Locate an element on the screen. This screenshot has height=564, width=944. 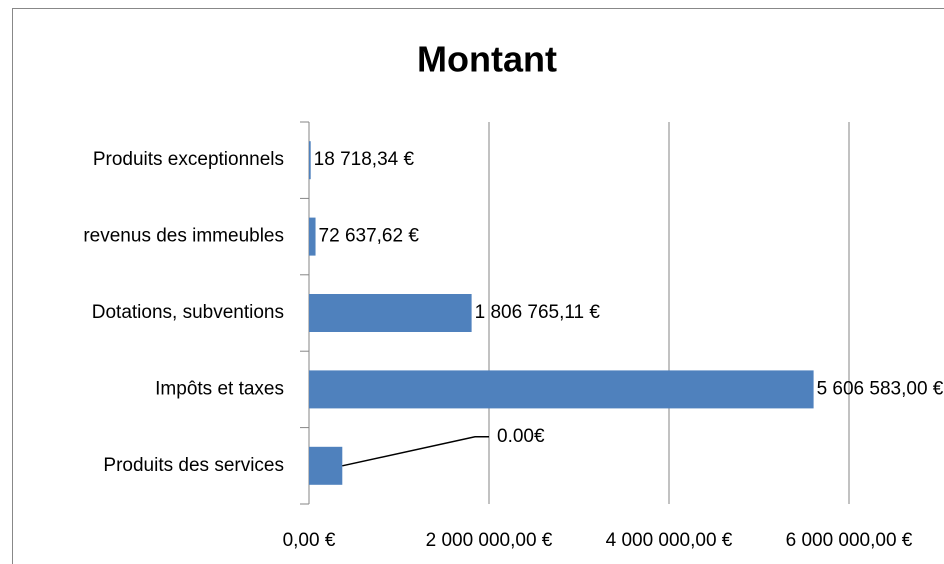
y-tick-label: Impôts et taxes is located at coordinates (219, 388).